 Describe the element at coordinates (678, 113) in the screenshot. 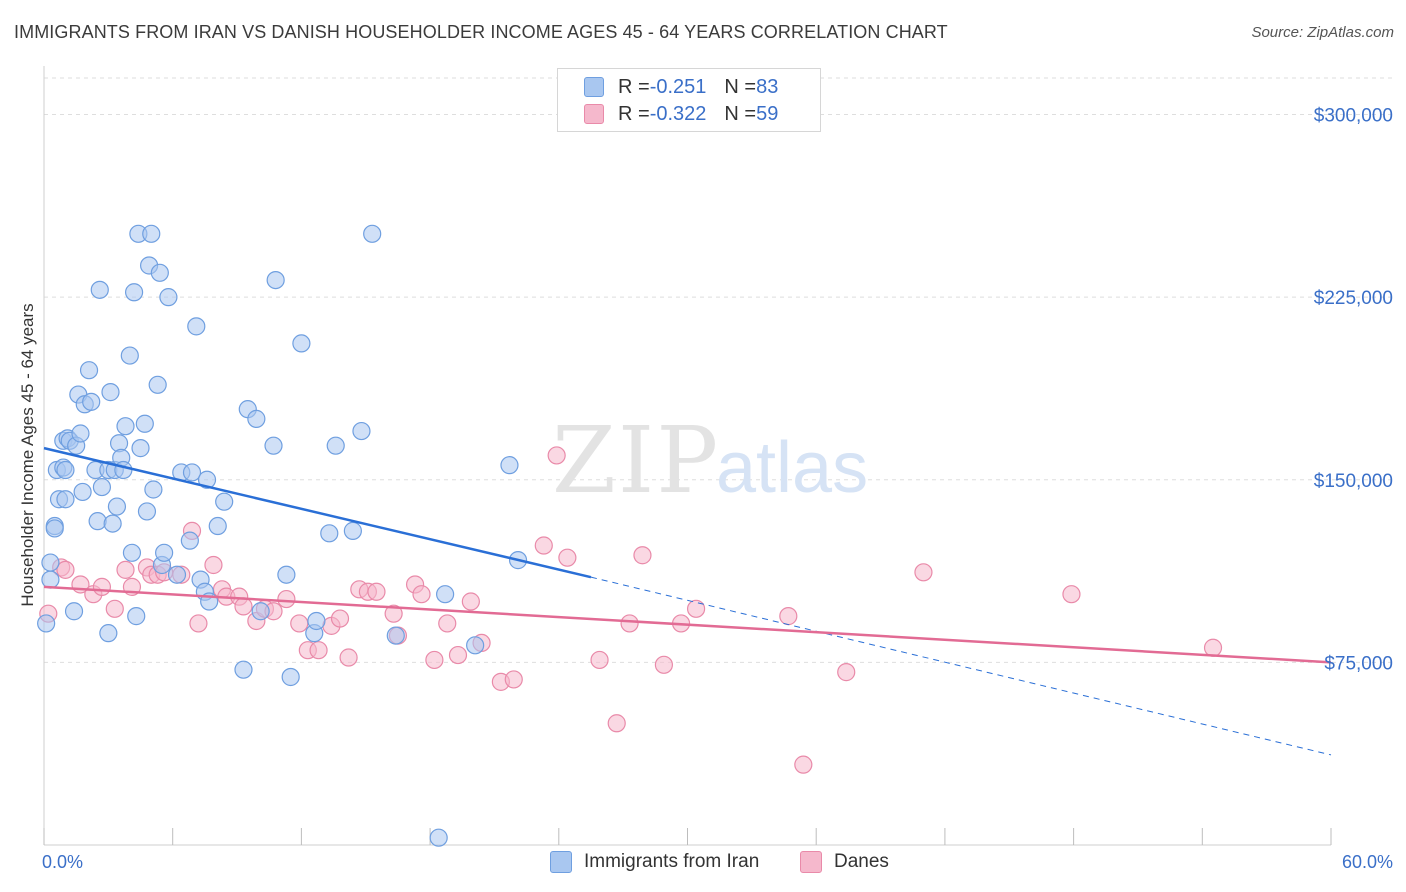

I see `legend-r-value: -0.322` at that location.